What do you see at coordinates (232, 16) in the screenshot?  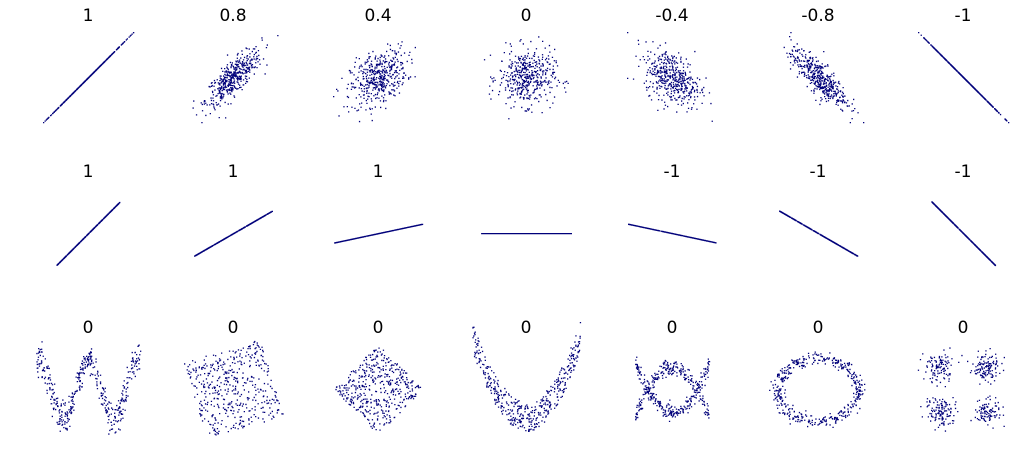 I see `panel-label: 0.8` at bounding box center [232, 16].